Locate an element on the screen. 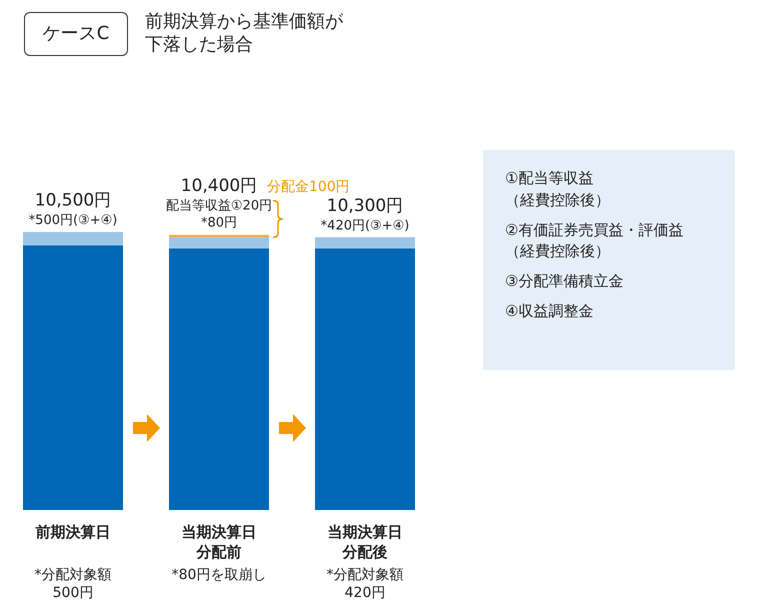 This screenshot has height=608, width=760. x-tick-label: 前期決算日 is located at coordinates (72, 532).